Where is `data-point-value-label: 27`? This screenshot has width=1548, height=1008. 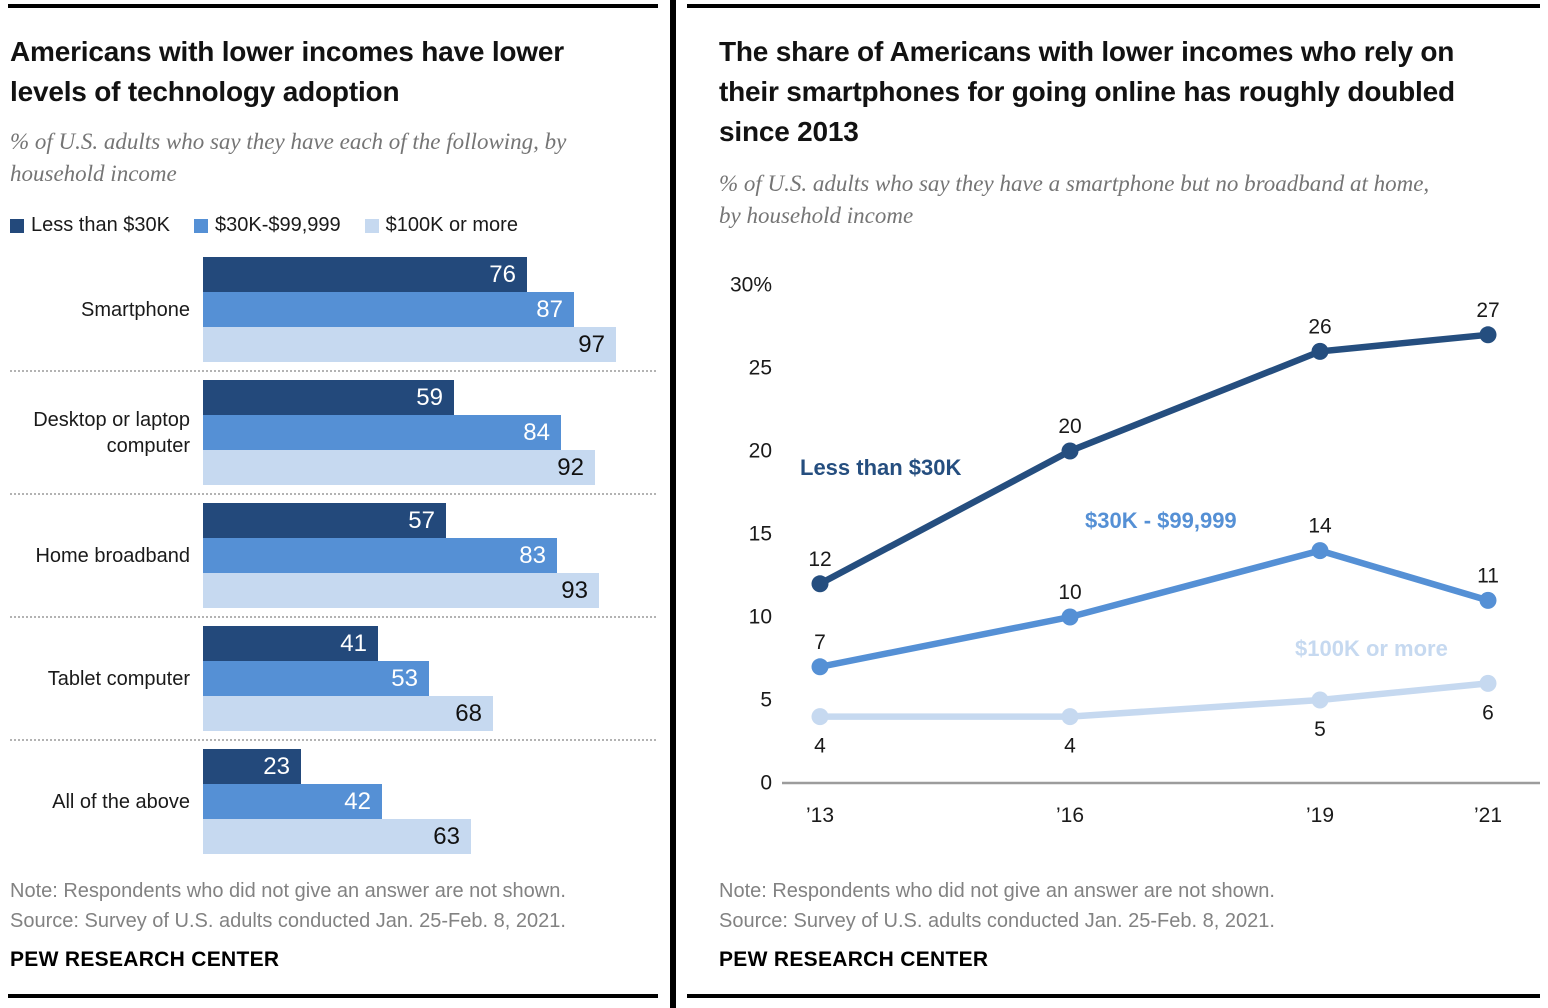
data-point-value-label: 27 is located at coordinates (1487, 310).